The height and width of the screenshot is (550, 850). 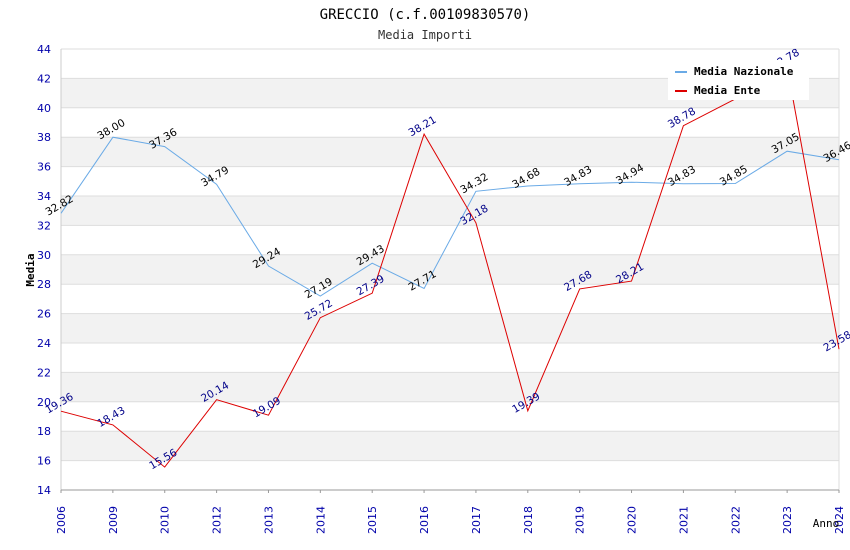 What do you see at coordinates (528, 520) in the screenshot?
I see `x-tick-label: 2018` at bounding box center [528, 520].